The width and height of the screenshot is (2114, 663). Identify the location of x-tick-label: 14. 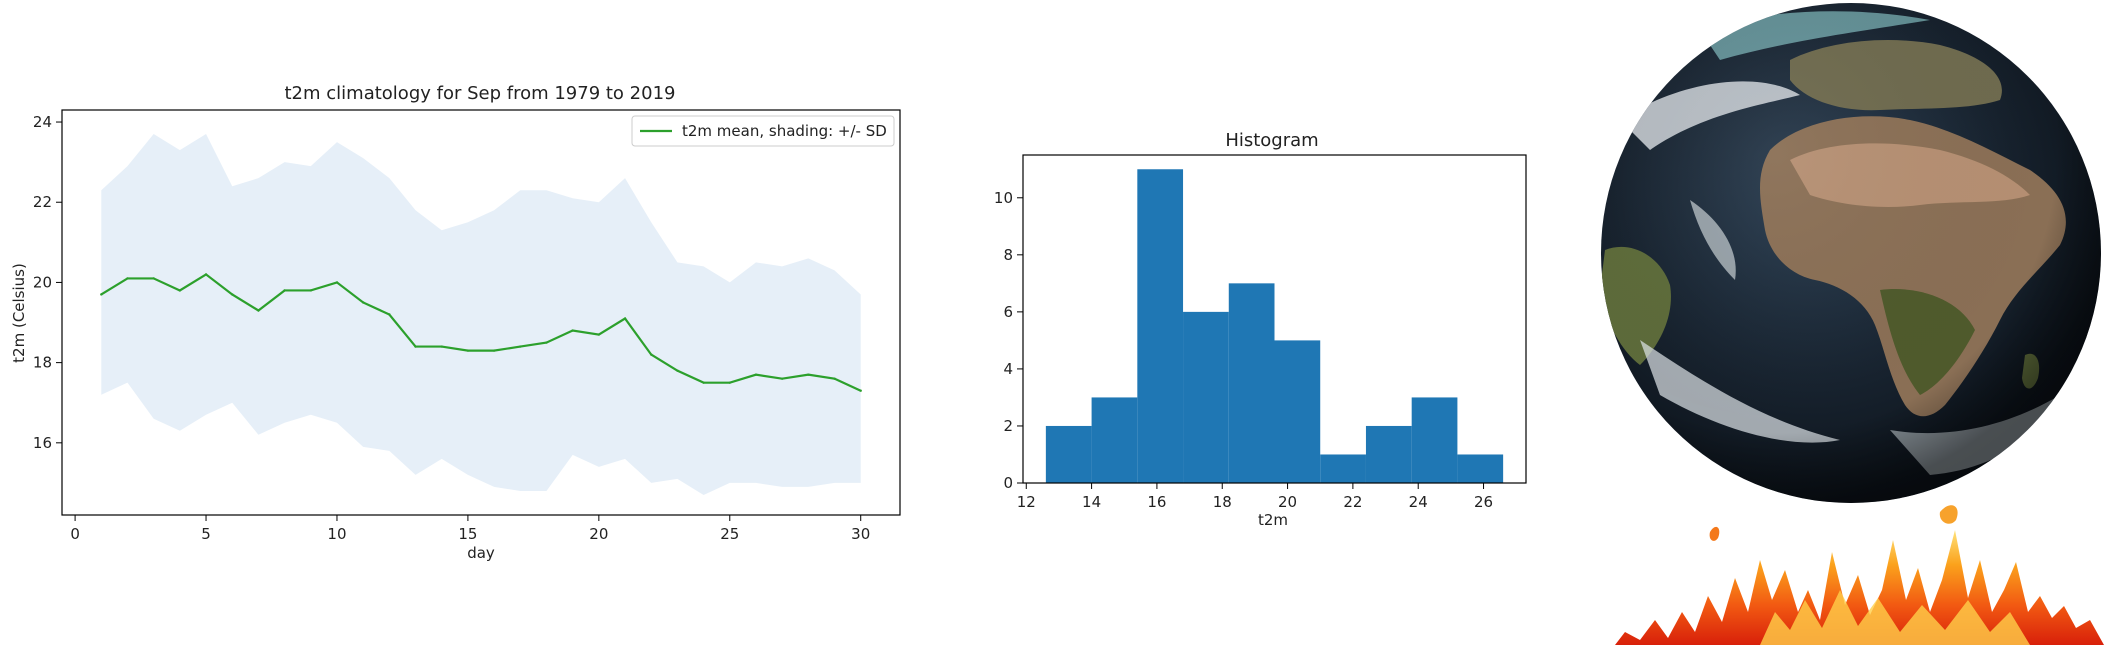
(1091, 502).